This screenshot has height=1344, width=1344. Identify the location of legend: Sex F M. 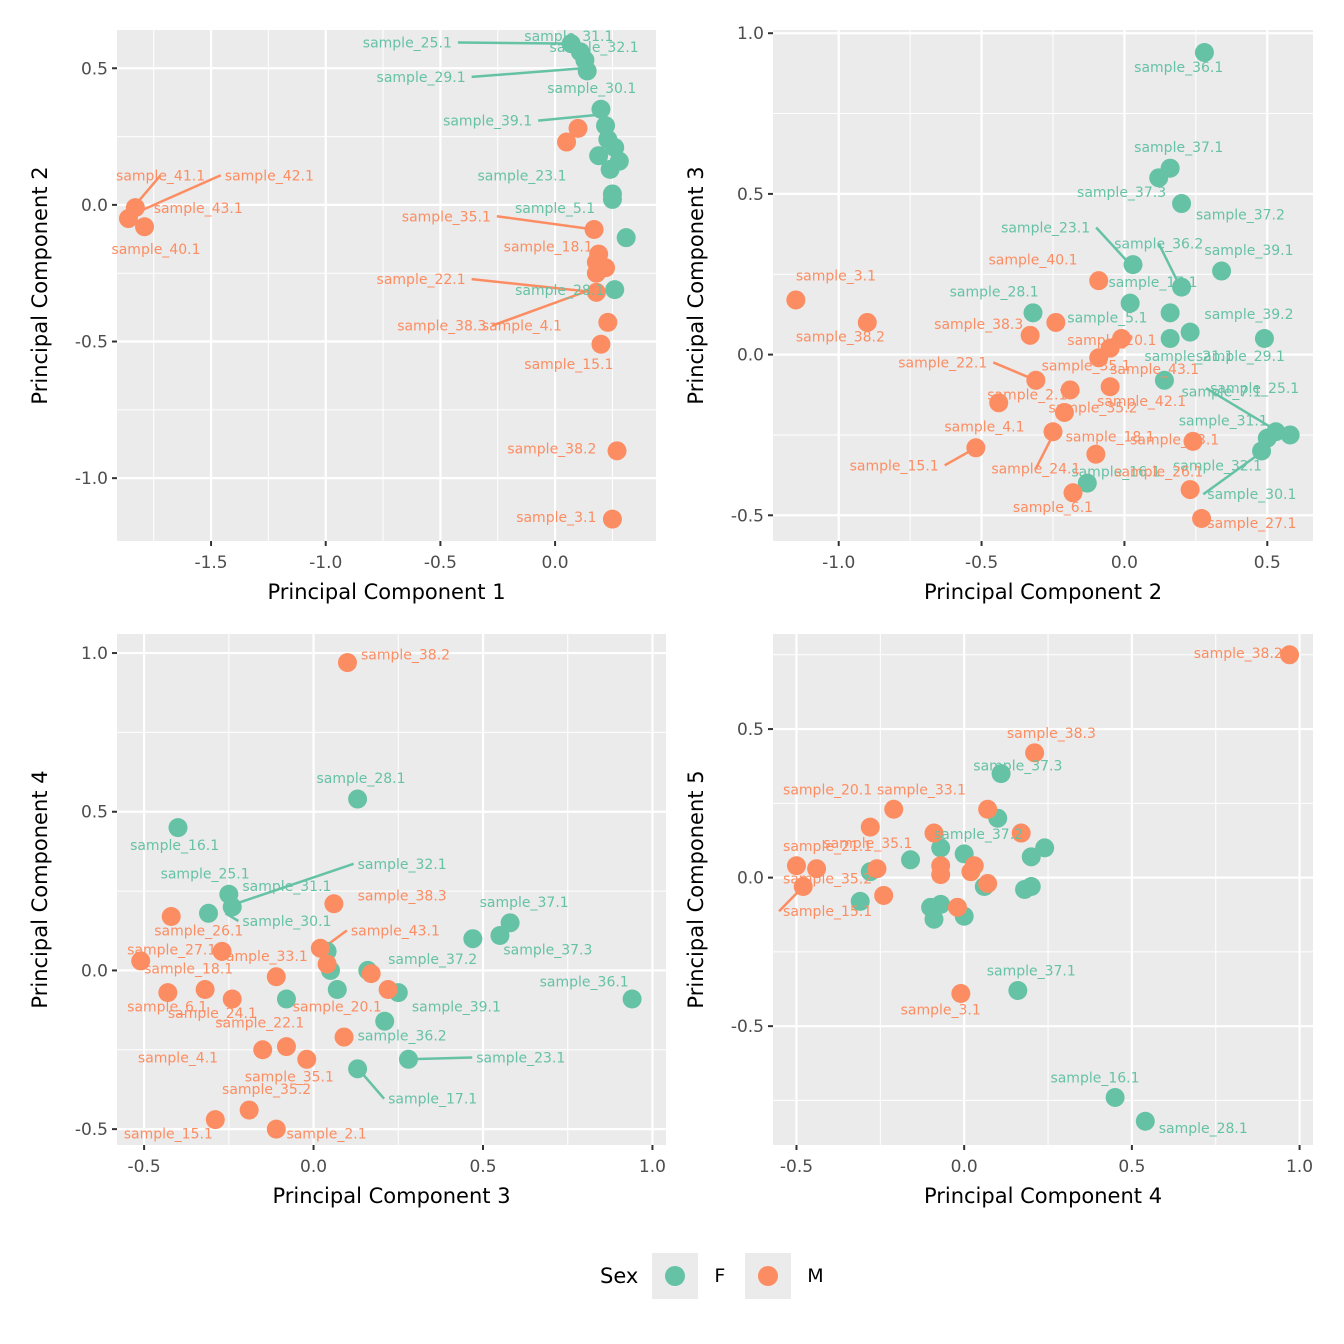
(712, 1276).